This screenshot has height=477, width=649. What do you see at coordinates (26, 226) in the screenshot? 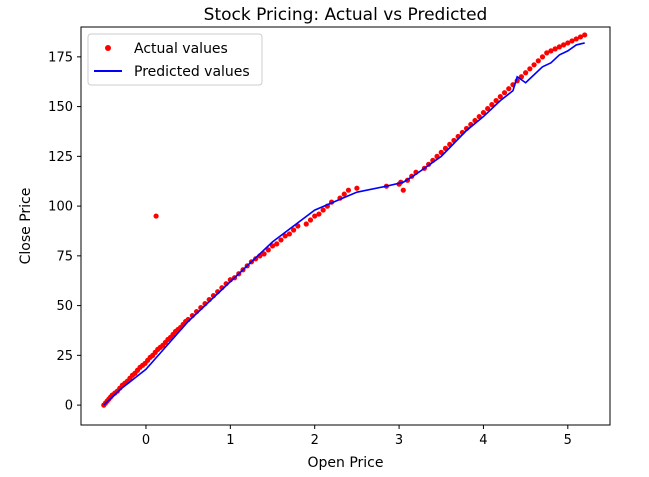
I see `y-axis-label: Close Price` at bounding box center [26, 226].